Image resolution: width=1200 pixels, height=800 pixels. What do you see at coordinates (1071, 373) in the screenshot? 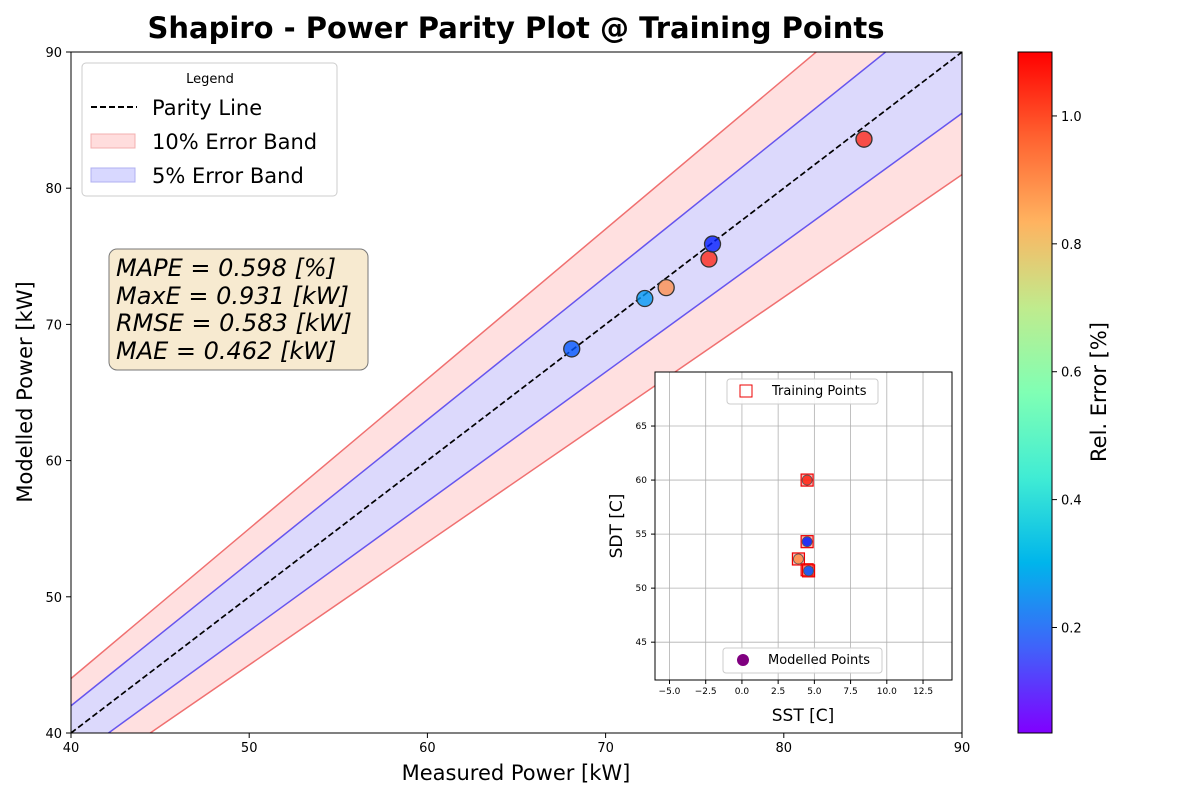
I see `colorbar-tick-label-2: 0.6` at bounding box center [1071, 373].